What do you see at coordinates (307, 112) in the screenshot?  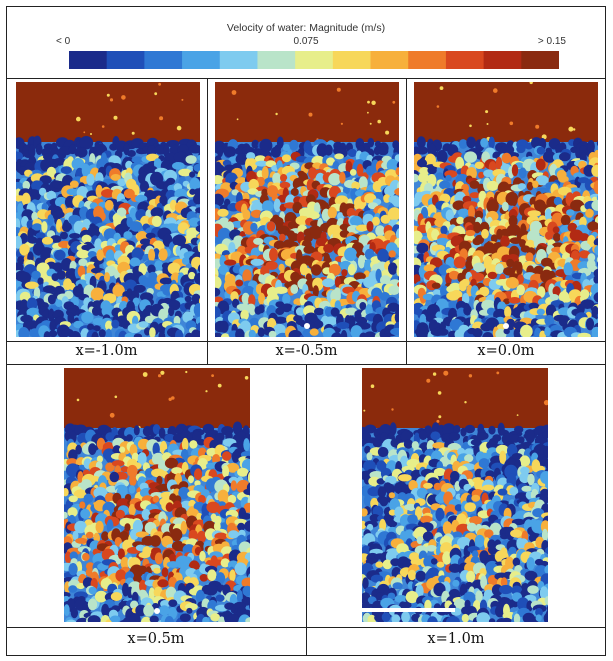 I see `top-band` at bounding box center [307, 112].